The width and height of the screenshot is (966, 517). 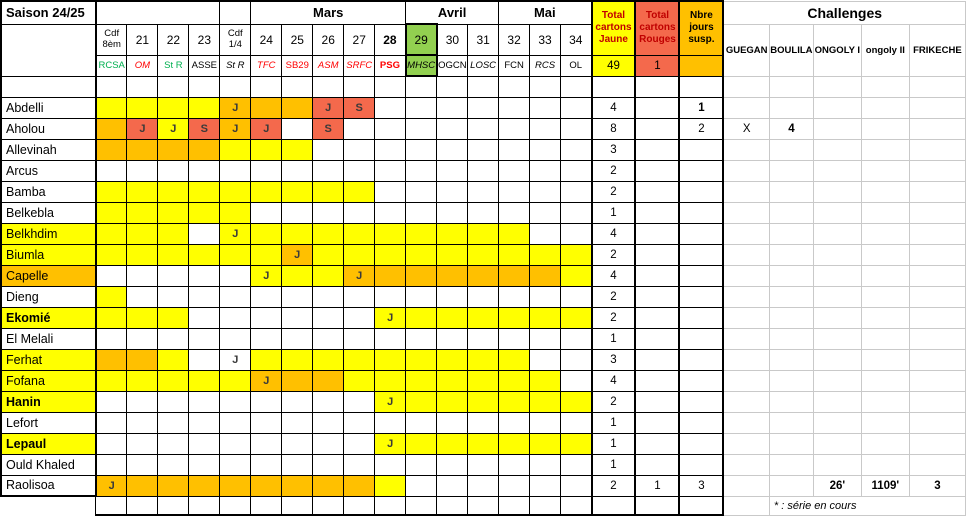 I want to click on challenge-value-cell: 4, so click(x=791, y=128).